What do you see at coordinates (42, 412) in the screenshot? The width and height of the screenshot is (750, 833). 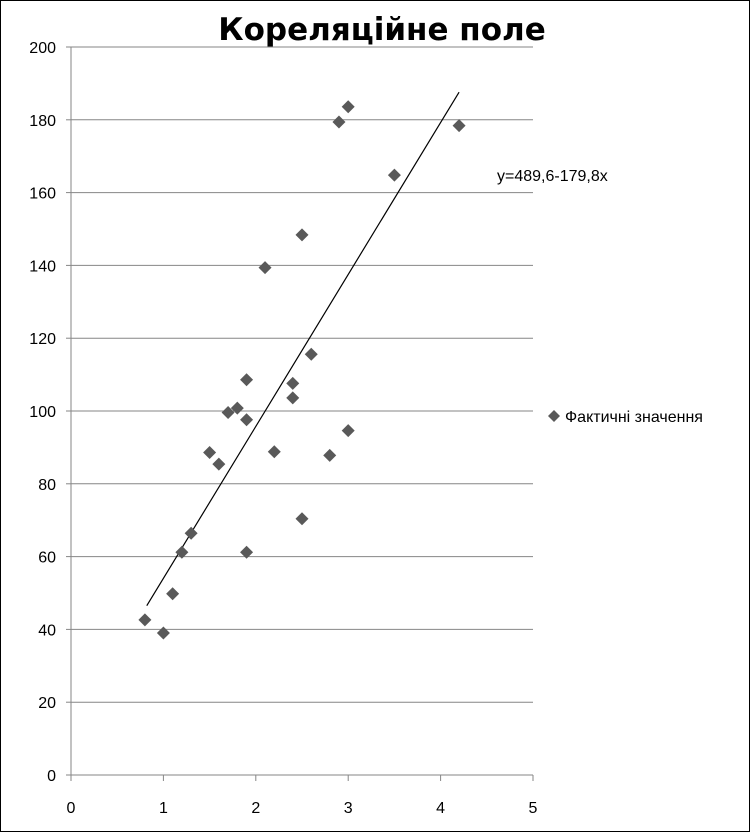 I see `y-tick-label: 100` at bounding box center [42, 412].